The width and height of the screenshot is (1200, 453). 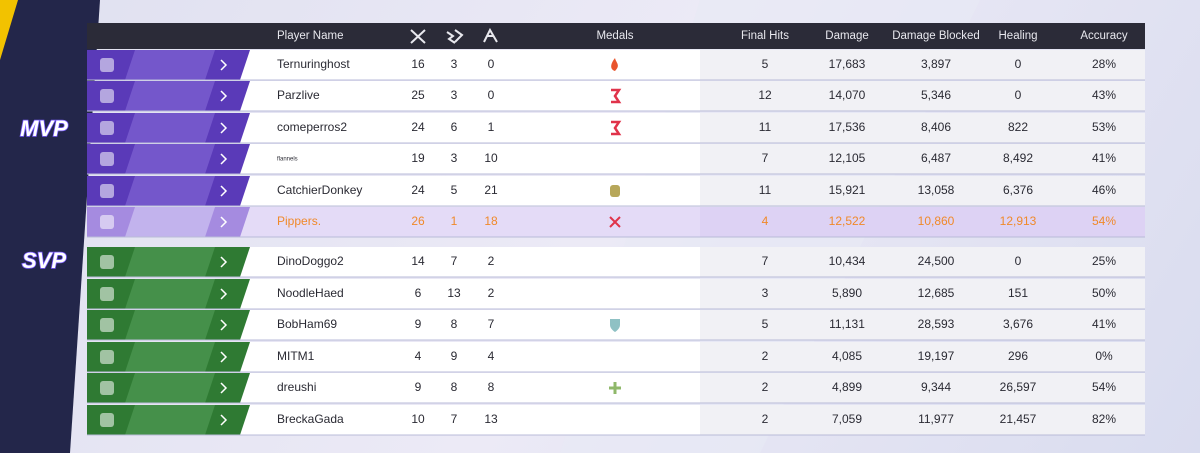 I want to click on damage: 14,070, so click(x=847, y=95).